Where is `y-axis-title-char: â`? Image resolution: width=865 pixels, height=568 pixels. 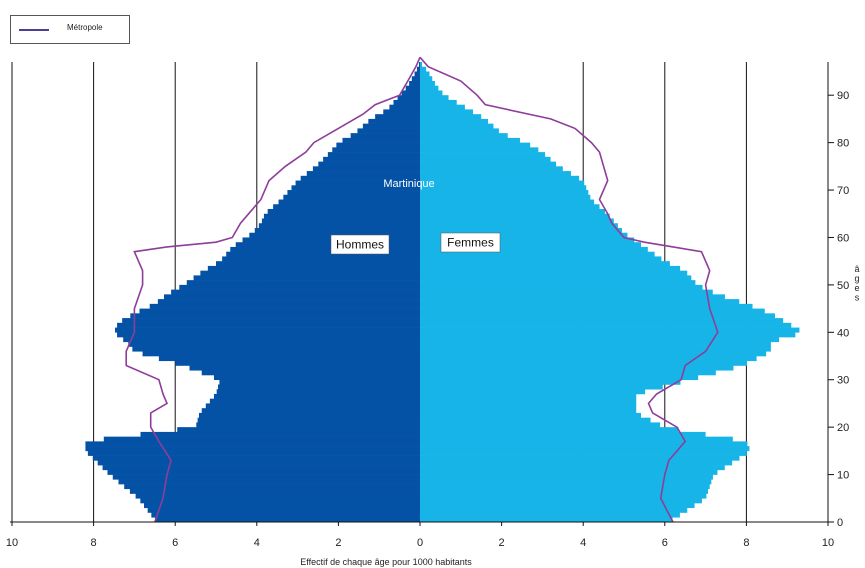
y-axis-title-char: â is located at coordinates (856, 269).